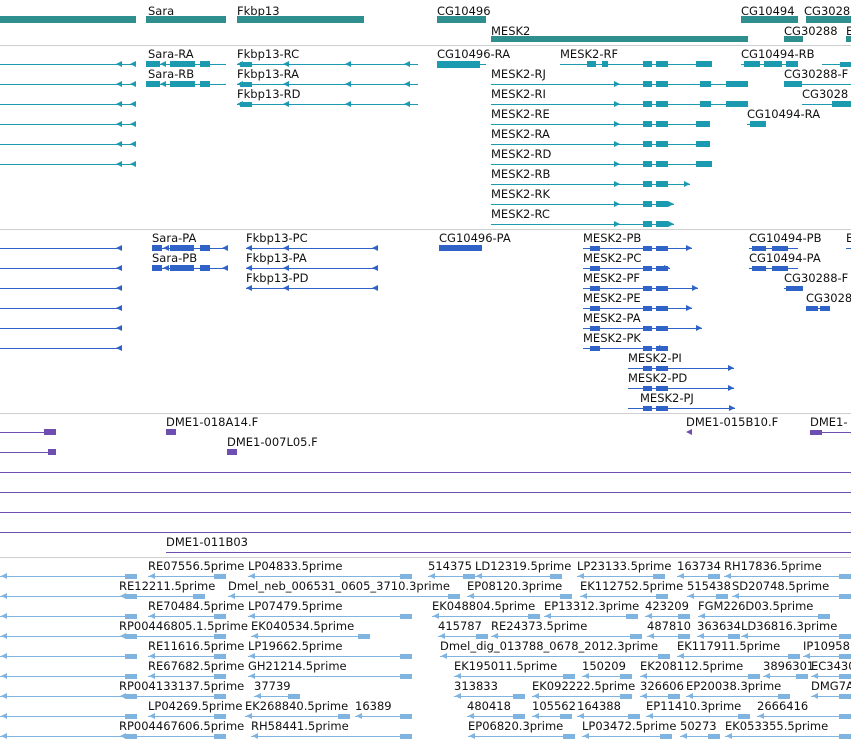  What do you see at coordinates (474, 54) in the screenshot?
I see `feature-label: CG10496-RA` at bounding box center [474, 54].